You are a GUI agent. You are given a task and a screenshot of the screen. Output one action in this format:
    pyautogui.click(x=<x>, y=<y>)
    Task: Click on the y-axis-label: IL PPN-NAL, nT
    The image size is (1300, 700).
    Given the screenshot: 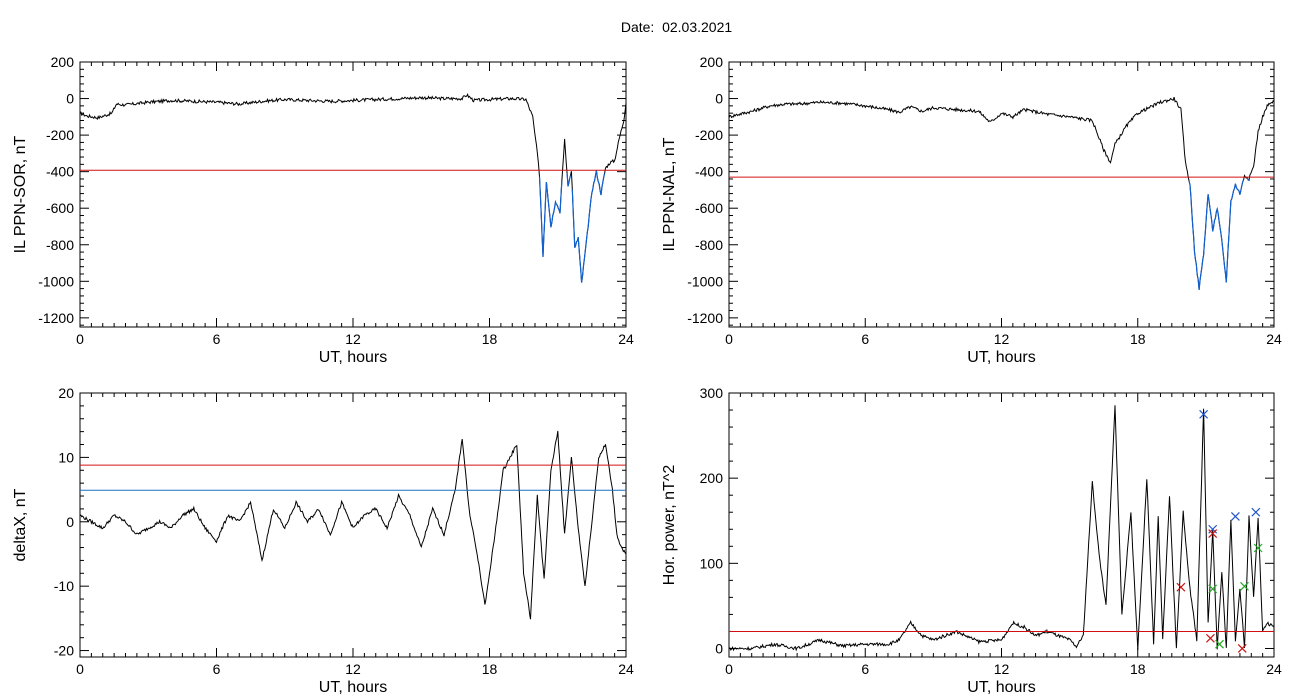 What is the action you would take?
    pyautogui.click(x=669, y=194)
    